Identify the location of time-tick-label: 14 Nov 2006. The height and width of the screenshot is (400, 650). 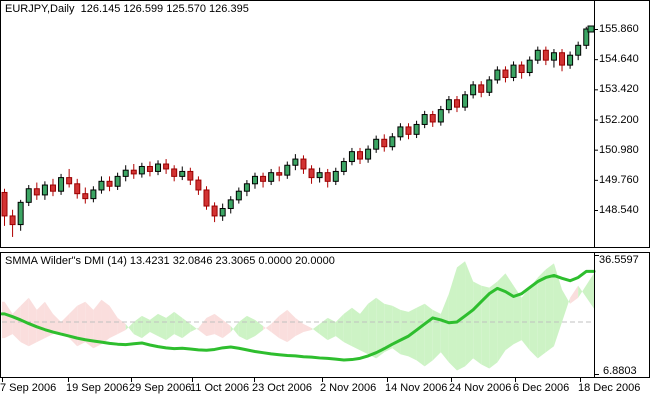
(416, 388).